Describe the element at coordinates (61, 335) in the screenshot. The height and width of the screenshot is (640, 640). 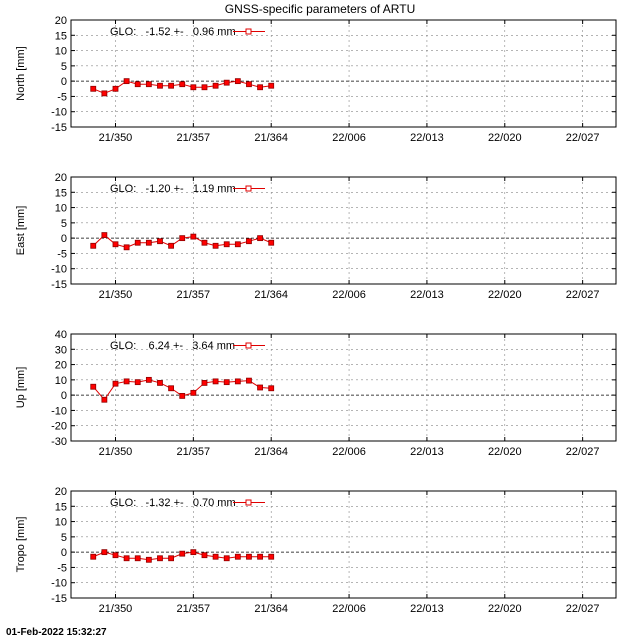
I see `y-tick-label: 40` at that location.